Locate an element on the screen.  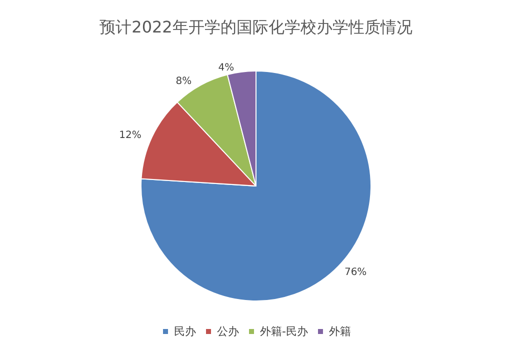
legend-label: 公办 is located at coordinates (228, 331).